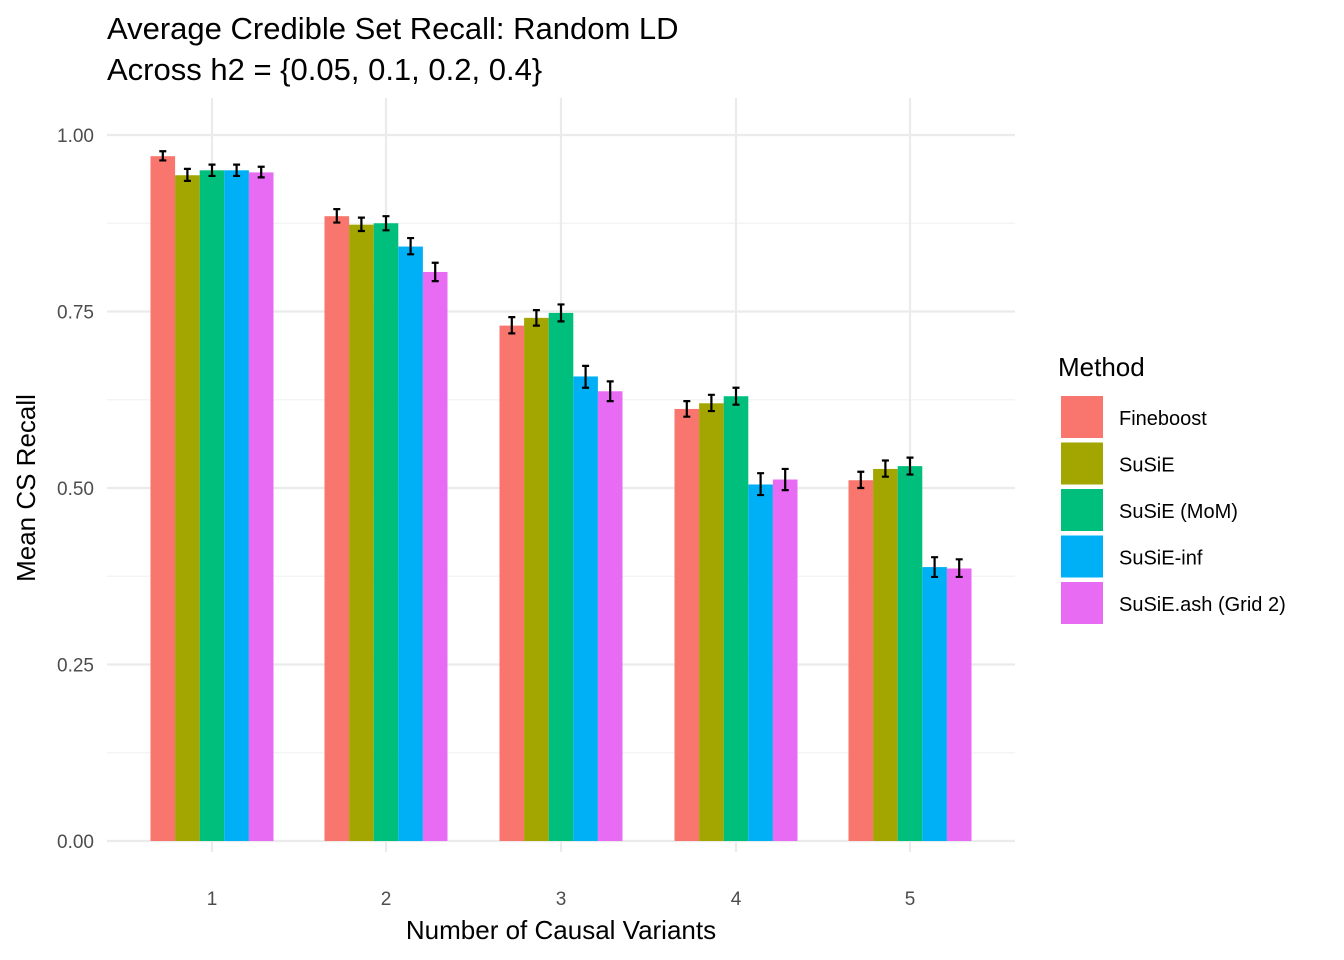  I want to click on x-tick-label: 2, so click(386, 899).